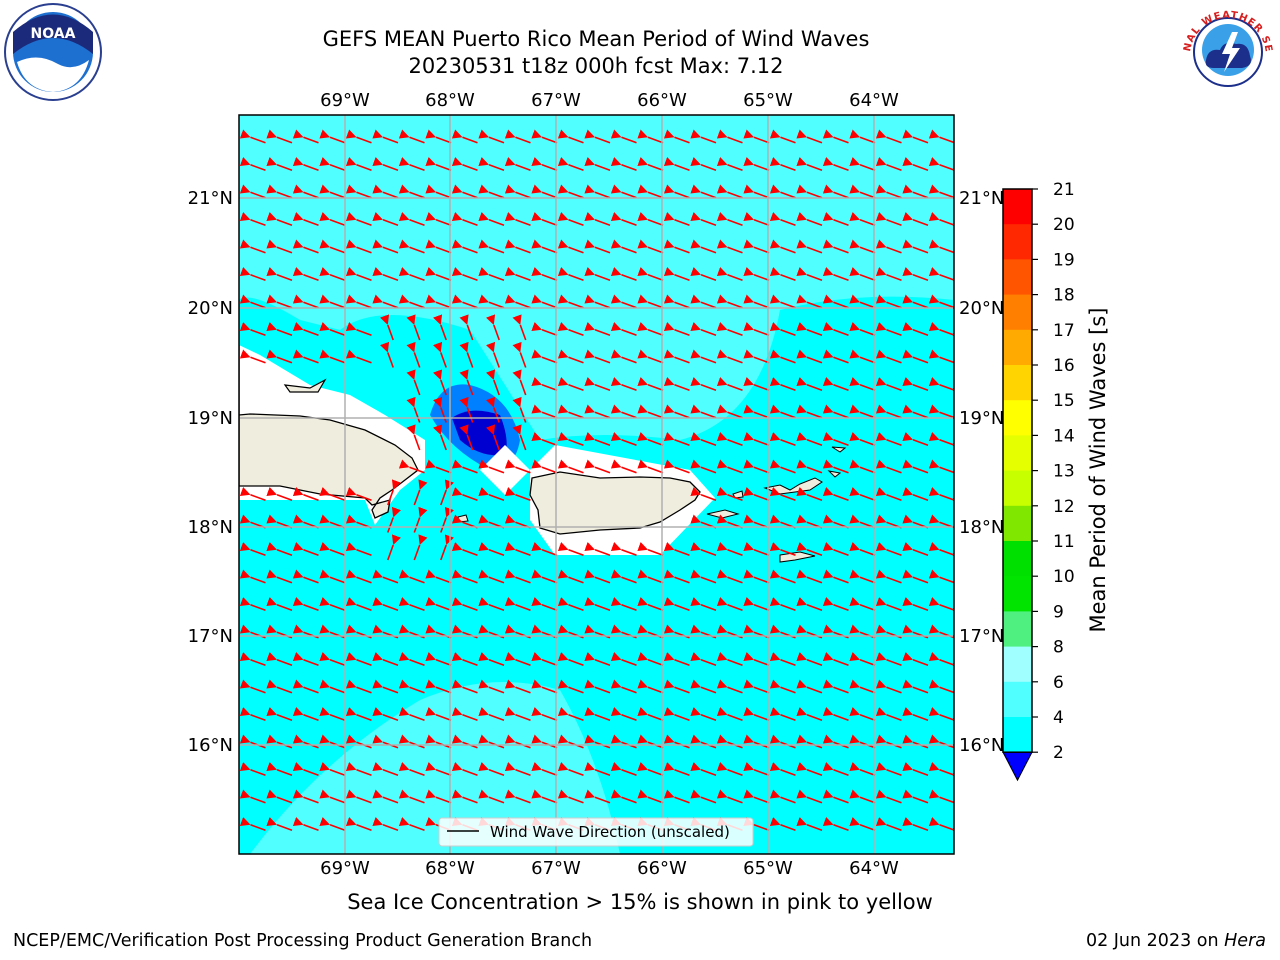 The image size is (1280, 960). I want to click on lon-label-top: 65°W, so click(768, 100).